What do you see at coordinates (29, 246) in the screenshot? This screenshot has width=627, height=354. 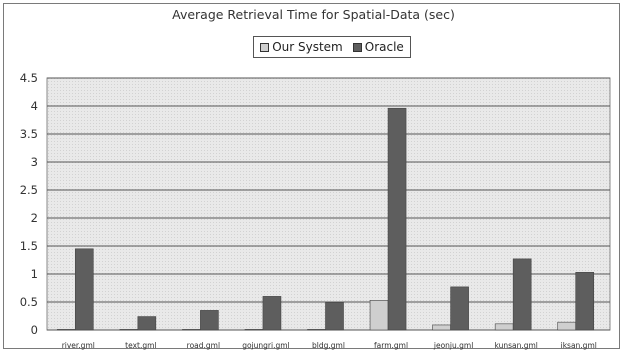 I see `y-tick-label: 1.5` at bounding box center [29, 246].